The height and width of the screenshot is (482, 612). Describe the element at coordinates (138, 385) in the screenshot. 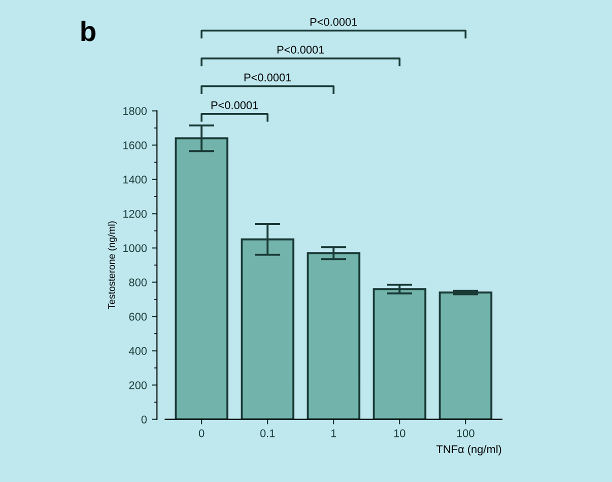

I see `y-tick-label: 200` at that location.